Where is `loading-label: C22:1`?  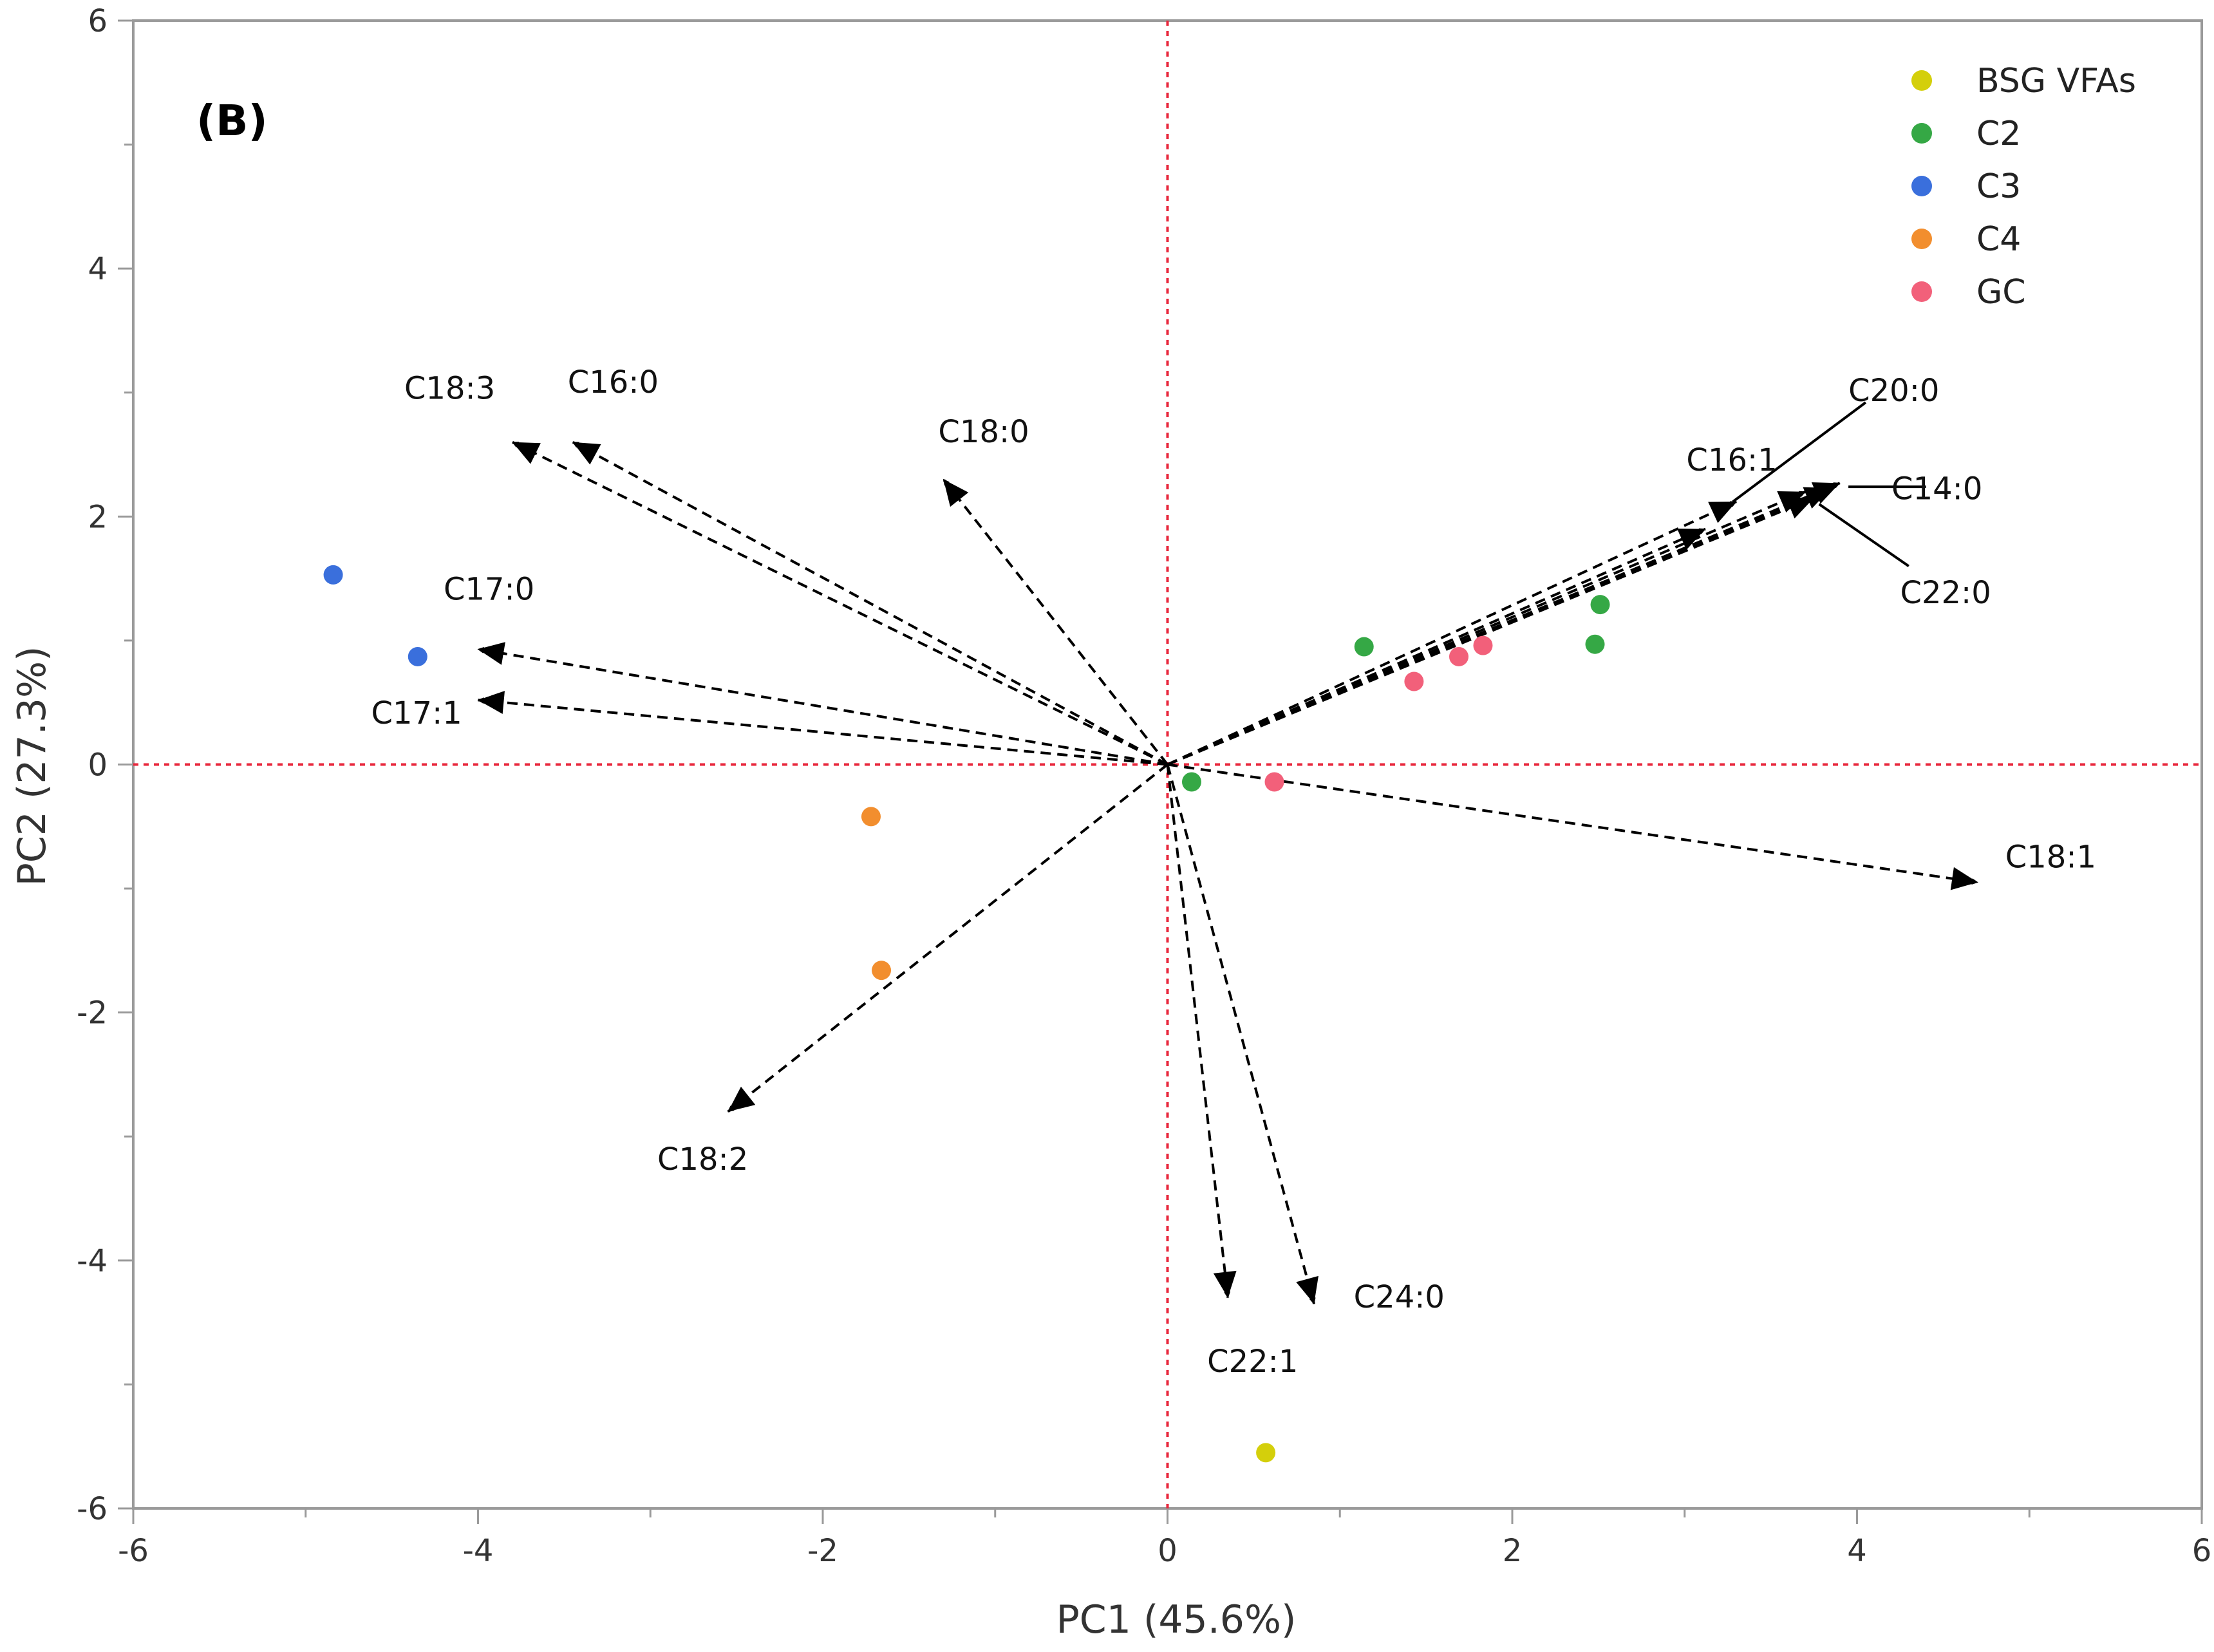
loading-label: C22:1 is located at coordinates (1252, 1362).